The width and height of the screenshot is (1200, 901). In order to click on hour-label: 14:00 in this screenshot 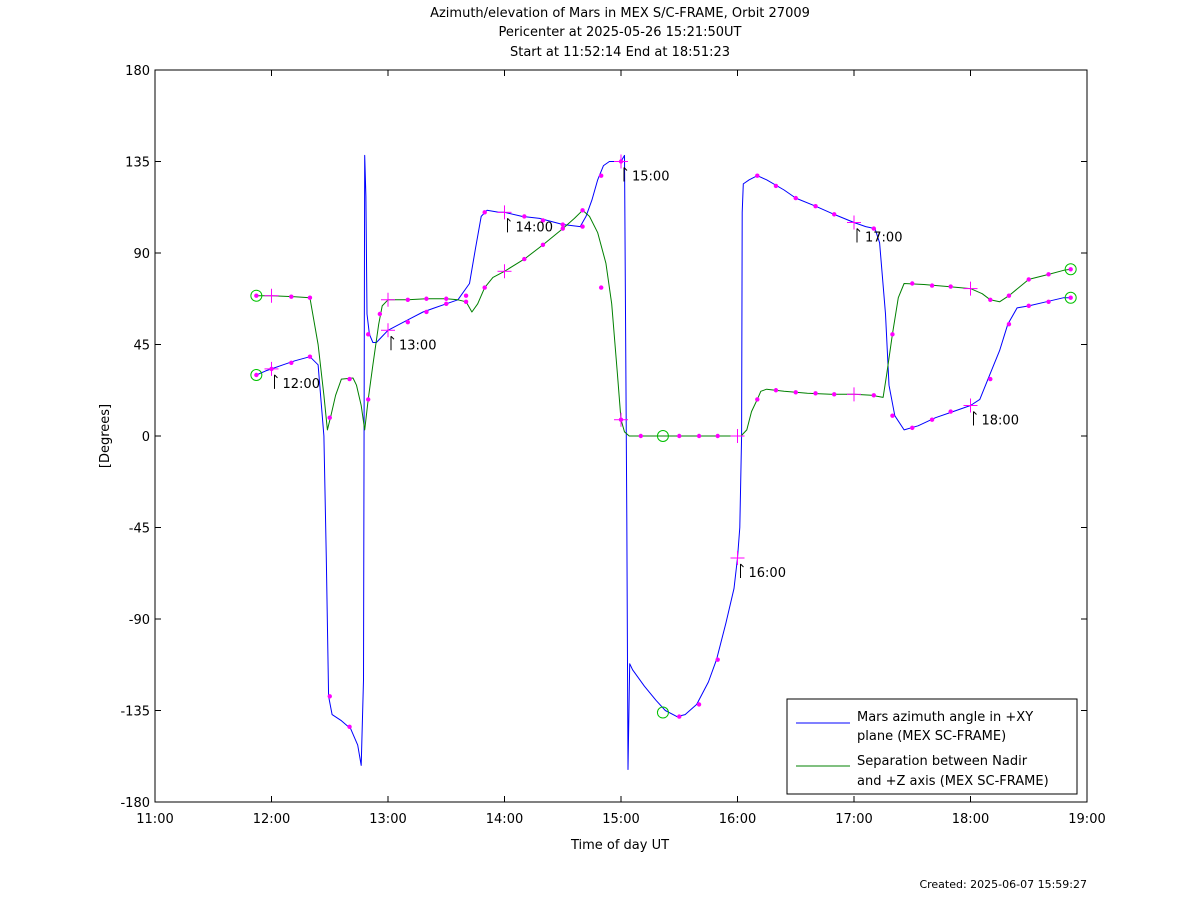, I will do `click(534, 227)`.